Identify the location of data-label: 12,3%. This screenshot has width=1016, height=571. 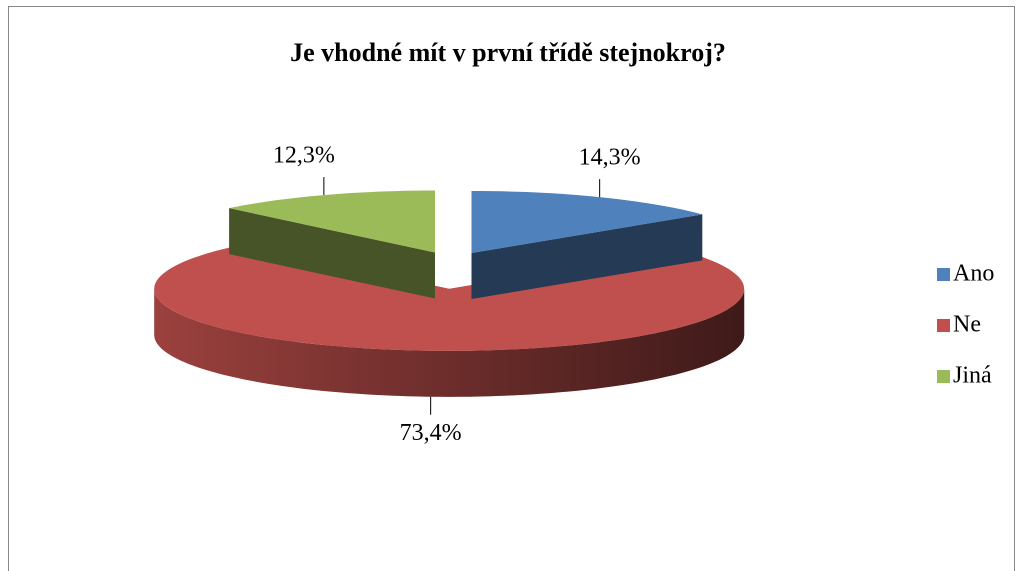
(304, 156).